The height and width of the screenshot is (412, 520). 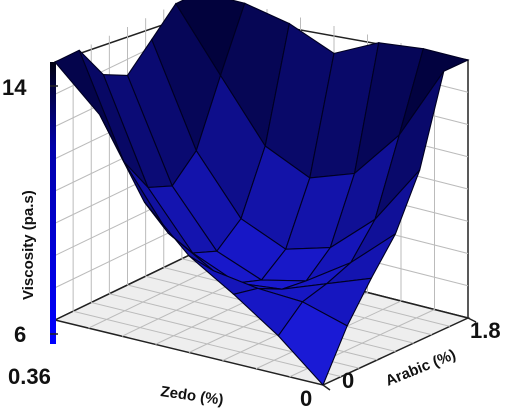 I want to click on z-tick-max: 14, so click(x=14, y=87).